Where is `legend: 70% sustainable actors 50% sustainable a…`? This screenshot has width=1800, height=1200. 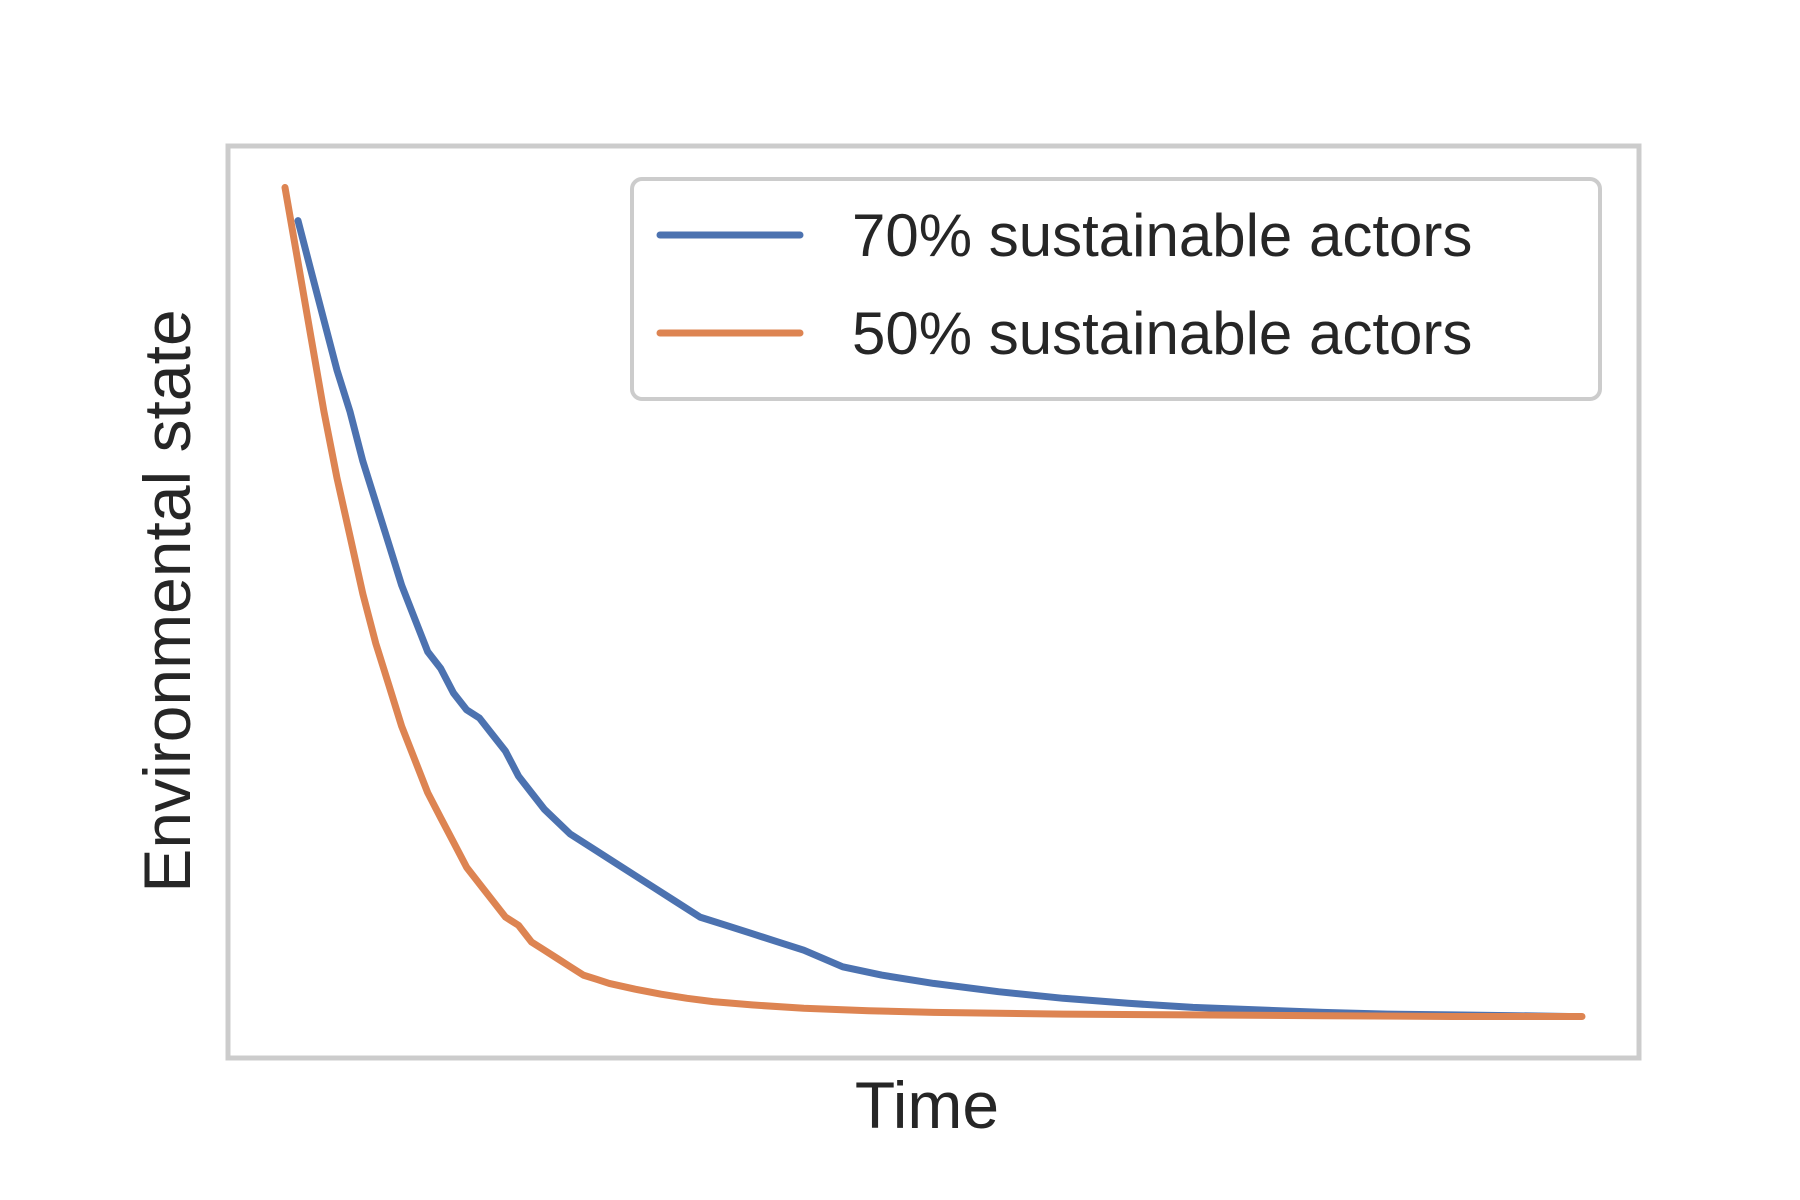
legend: 70% sustainable actors 50% sustainable a… is located at coordinates (1116, 289).